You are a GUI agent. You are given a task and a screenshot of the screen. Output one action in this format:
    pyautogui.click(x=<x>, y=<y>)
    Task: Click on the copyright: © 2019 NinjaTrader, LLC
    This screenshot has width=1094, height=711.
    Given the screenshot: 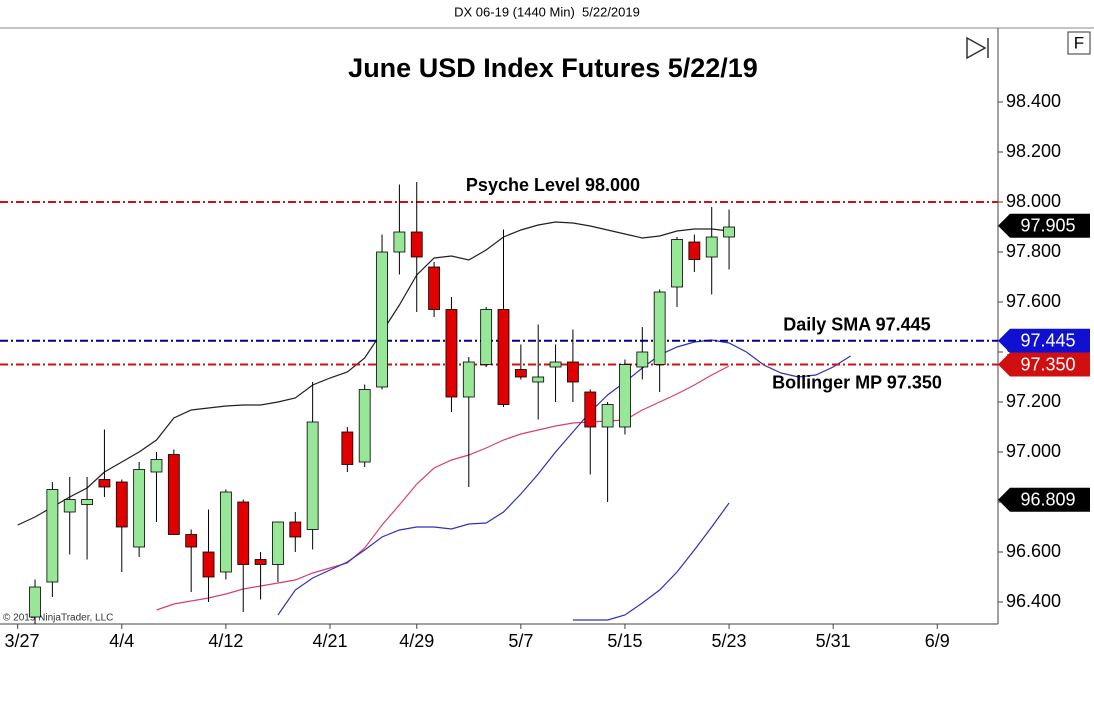 What is the action you would take?
    pyautogui.click(x=58, y=618)
    